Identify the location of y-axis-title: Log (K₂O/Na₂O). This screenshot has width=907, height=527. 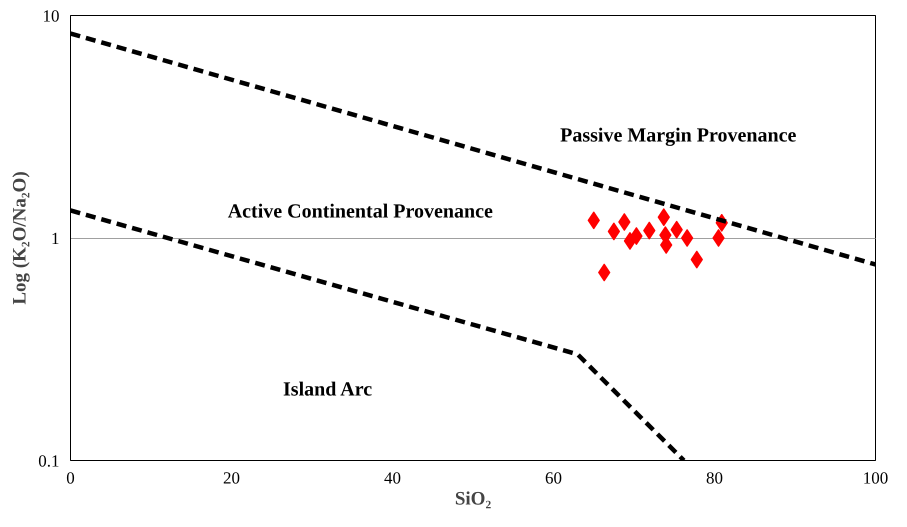
(19, 238).